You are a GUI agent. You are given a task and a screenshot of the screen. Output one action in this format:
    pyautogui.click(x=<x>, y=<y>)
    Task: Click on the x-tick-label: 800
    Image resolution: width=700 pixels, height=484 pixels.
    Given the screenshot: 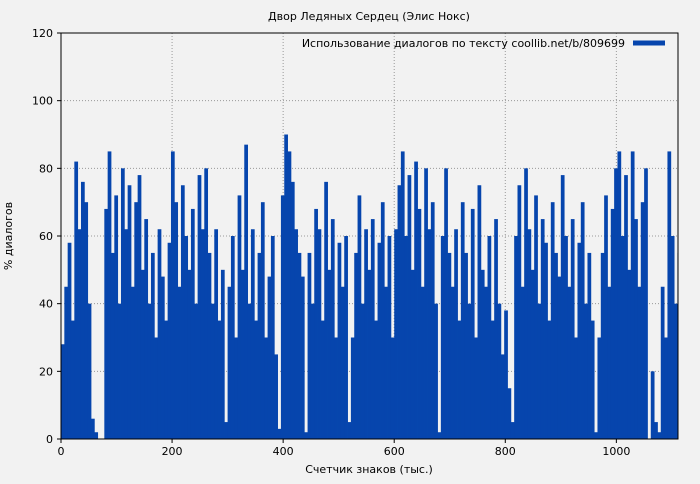 What is the action you would take?
    pyautogui.click(x=505, y=451)
    